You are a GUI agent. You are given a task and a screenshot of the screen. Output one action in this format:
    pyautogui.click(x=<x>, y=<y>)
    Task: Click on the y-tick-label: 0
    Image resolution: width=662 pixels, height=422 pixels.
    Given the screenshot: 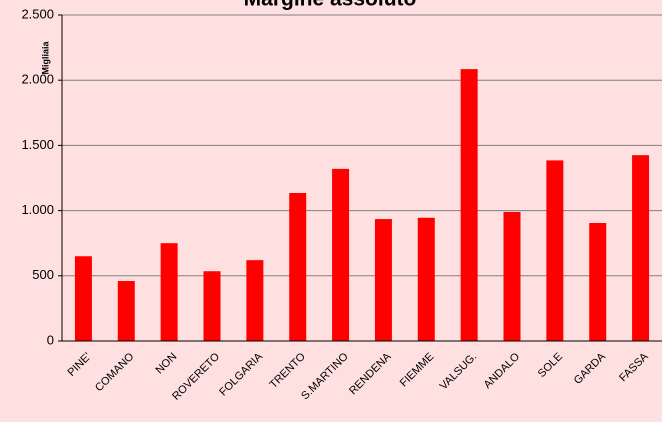 What is the action you would take?
    pyautogui.click(x=50, y=339)
    